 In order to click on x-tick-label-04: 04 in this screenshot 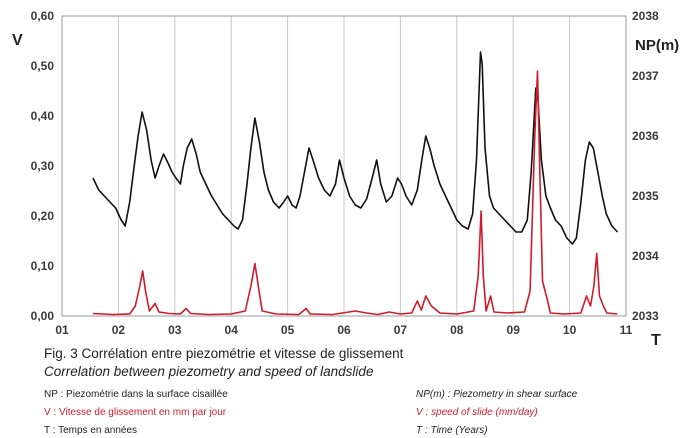, I will do `click(232, 330)`.